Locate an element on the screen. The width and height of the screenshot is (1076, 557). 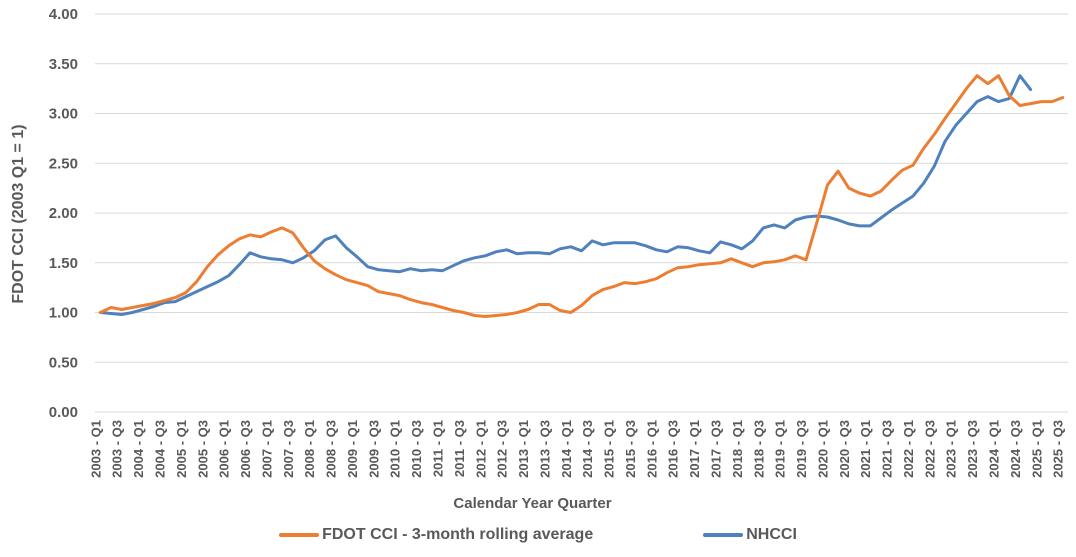
x-tick-label: 2004 - Q1 is located at coordinates (138, 449).